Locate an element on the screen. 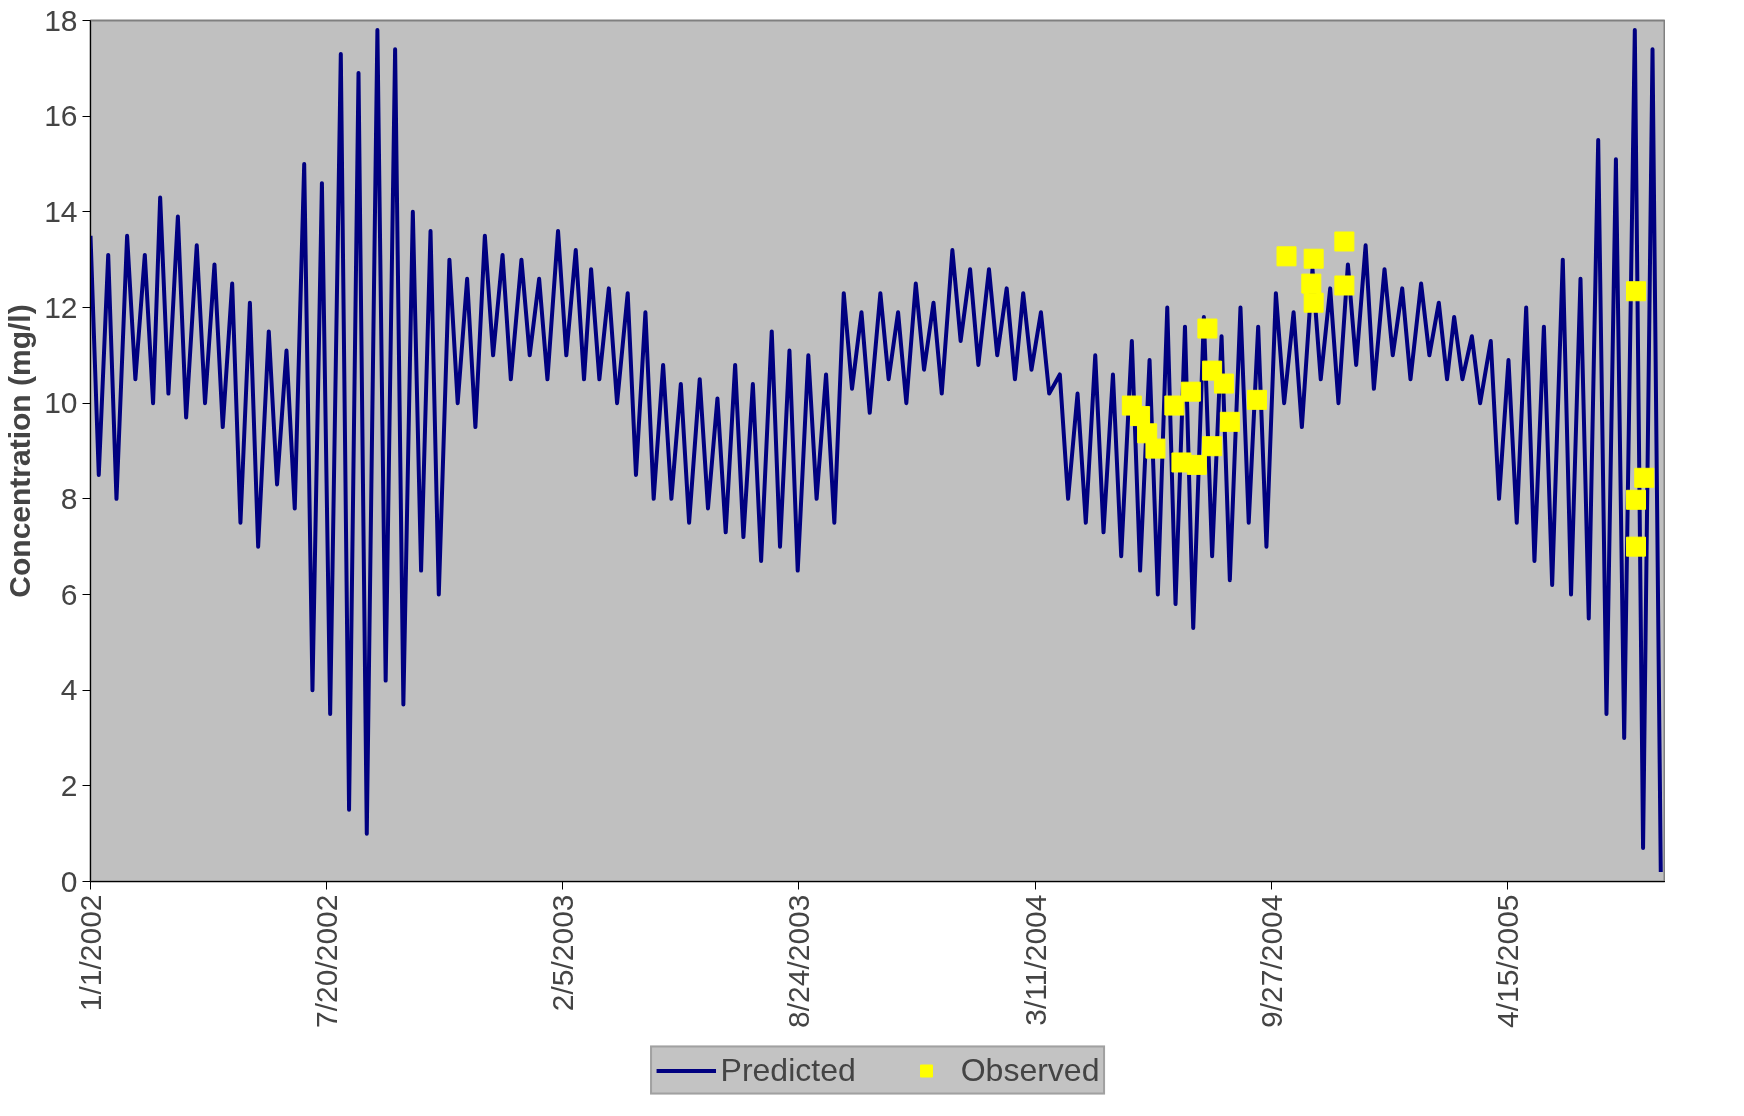  legend-label: Predicted is located at coordinates (788, 1070).